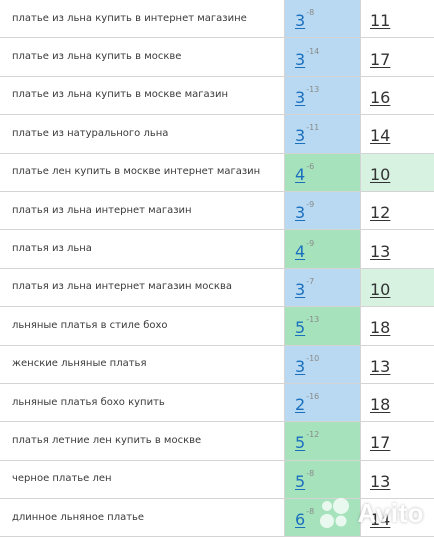  Describe the element at coordinates (323, 210) in the screenshot. I see `position-cell: 3 -9` at that location.